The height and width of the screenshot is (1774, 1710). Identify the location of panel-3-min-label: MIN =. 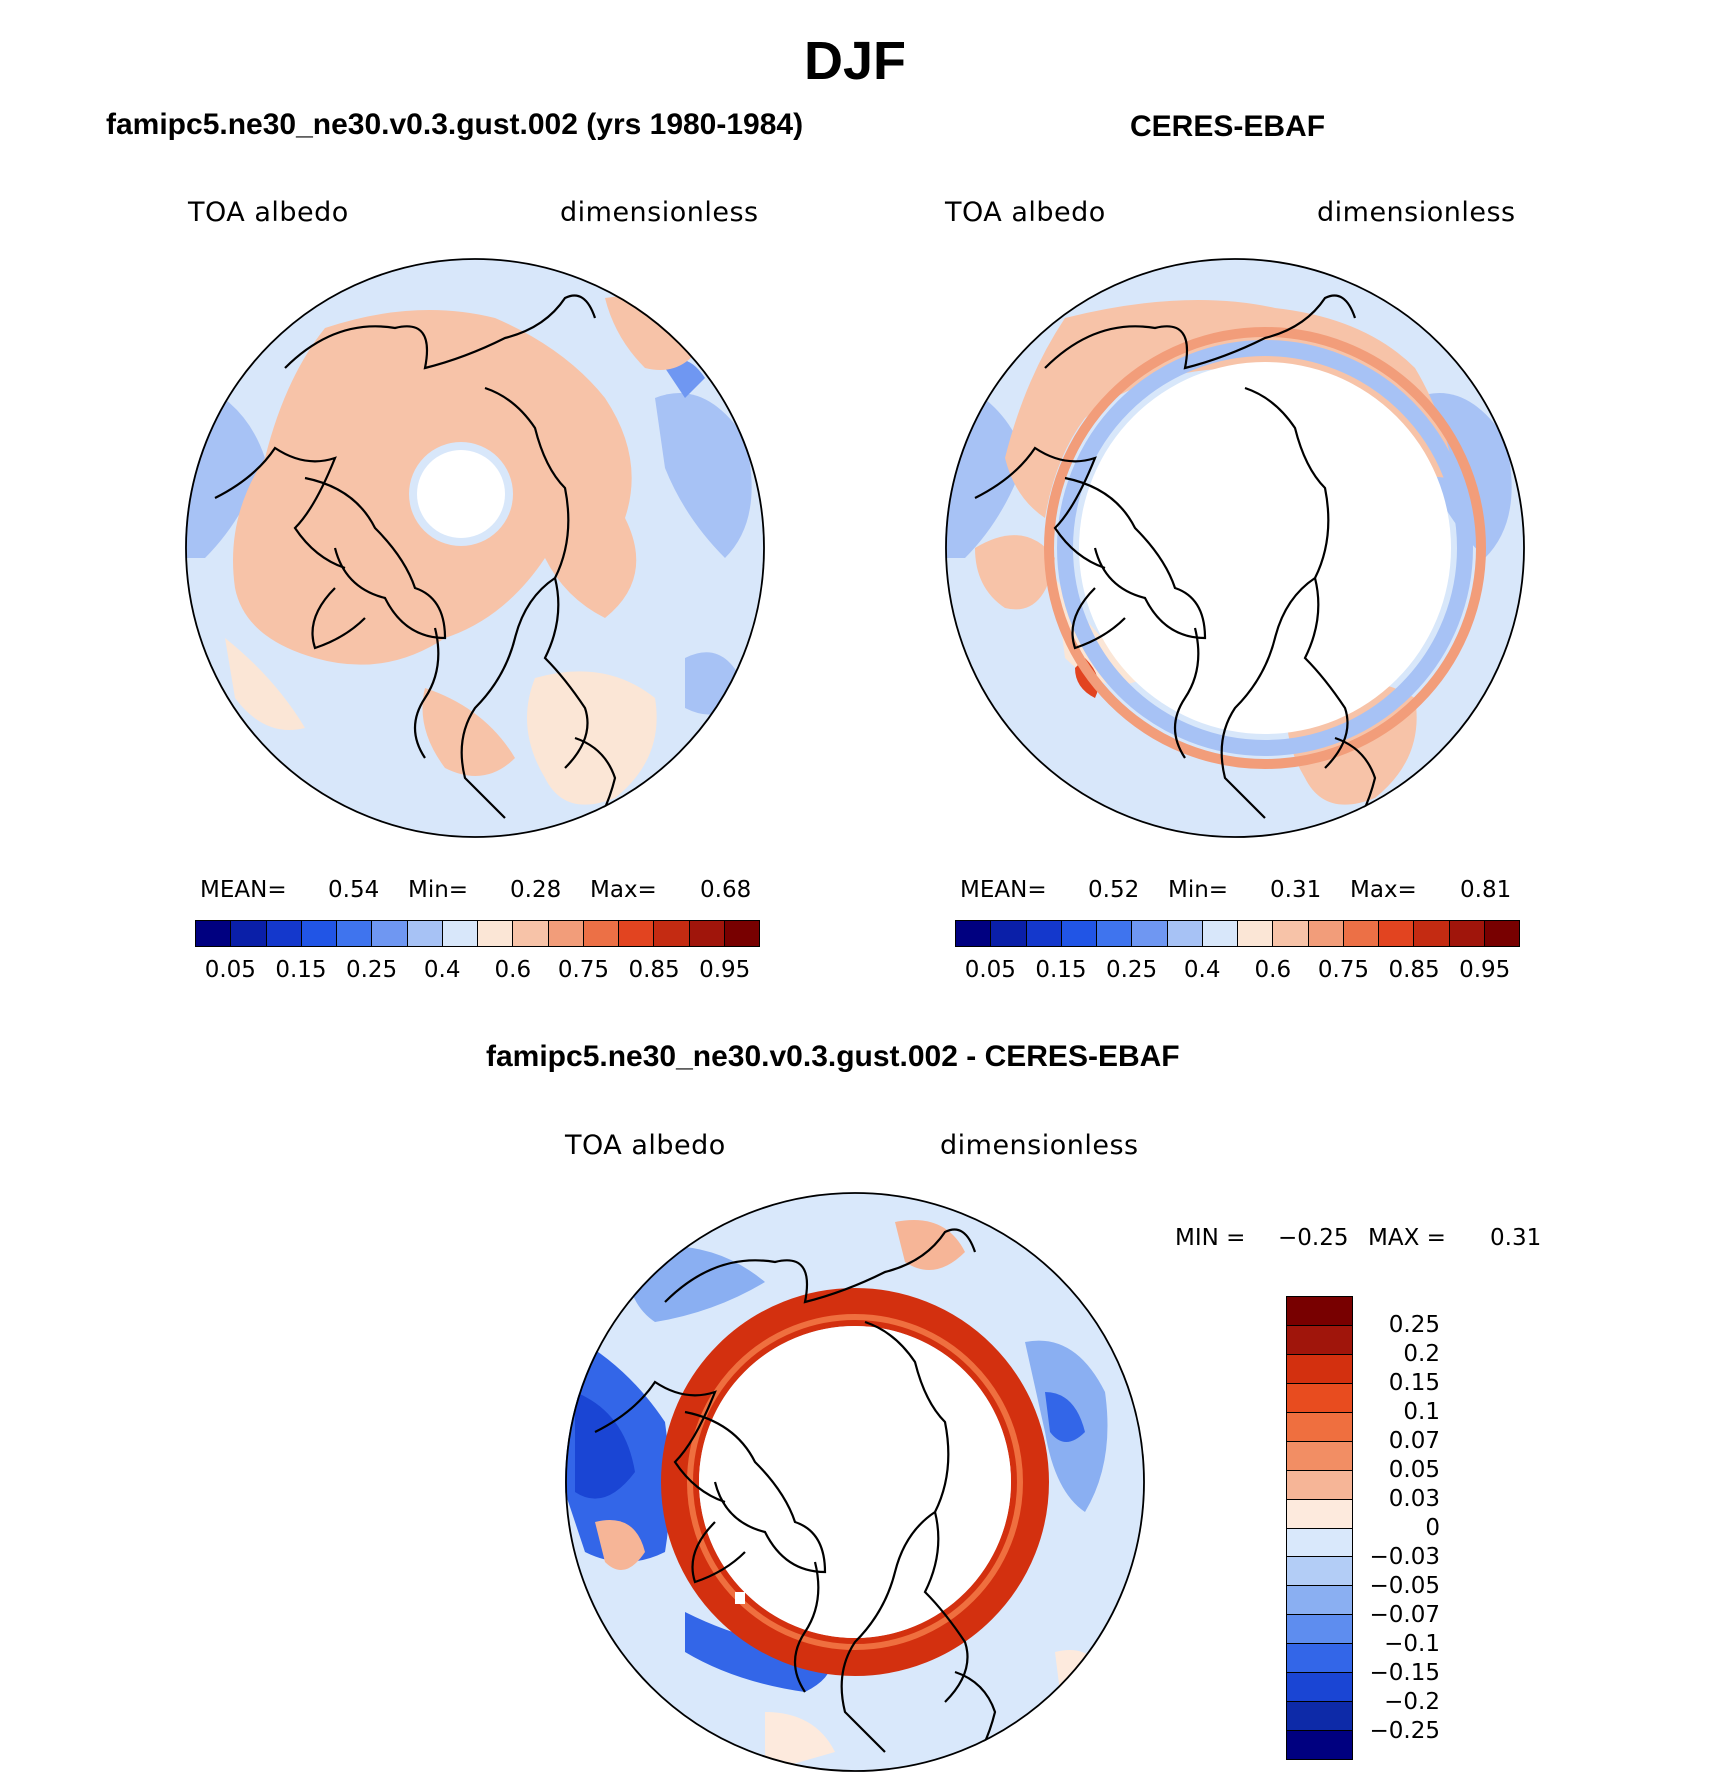
(1210, 1238).